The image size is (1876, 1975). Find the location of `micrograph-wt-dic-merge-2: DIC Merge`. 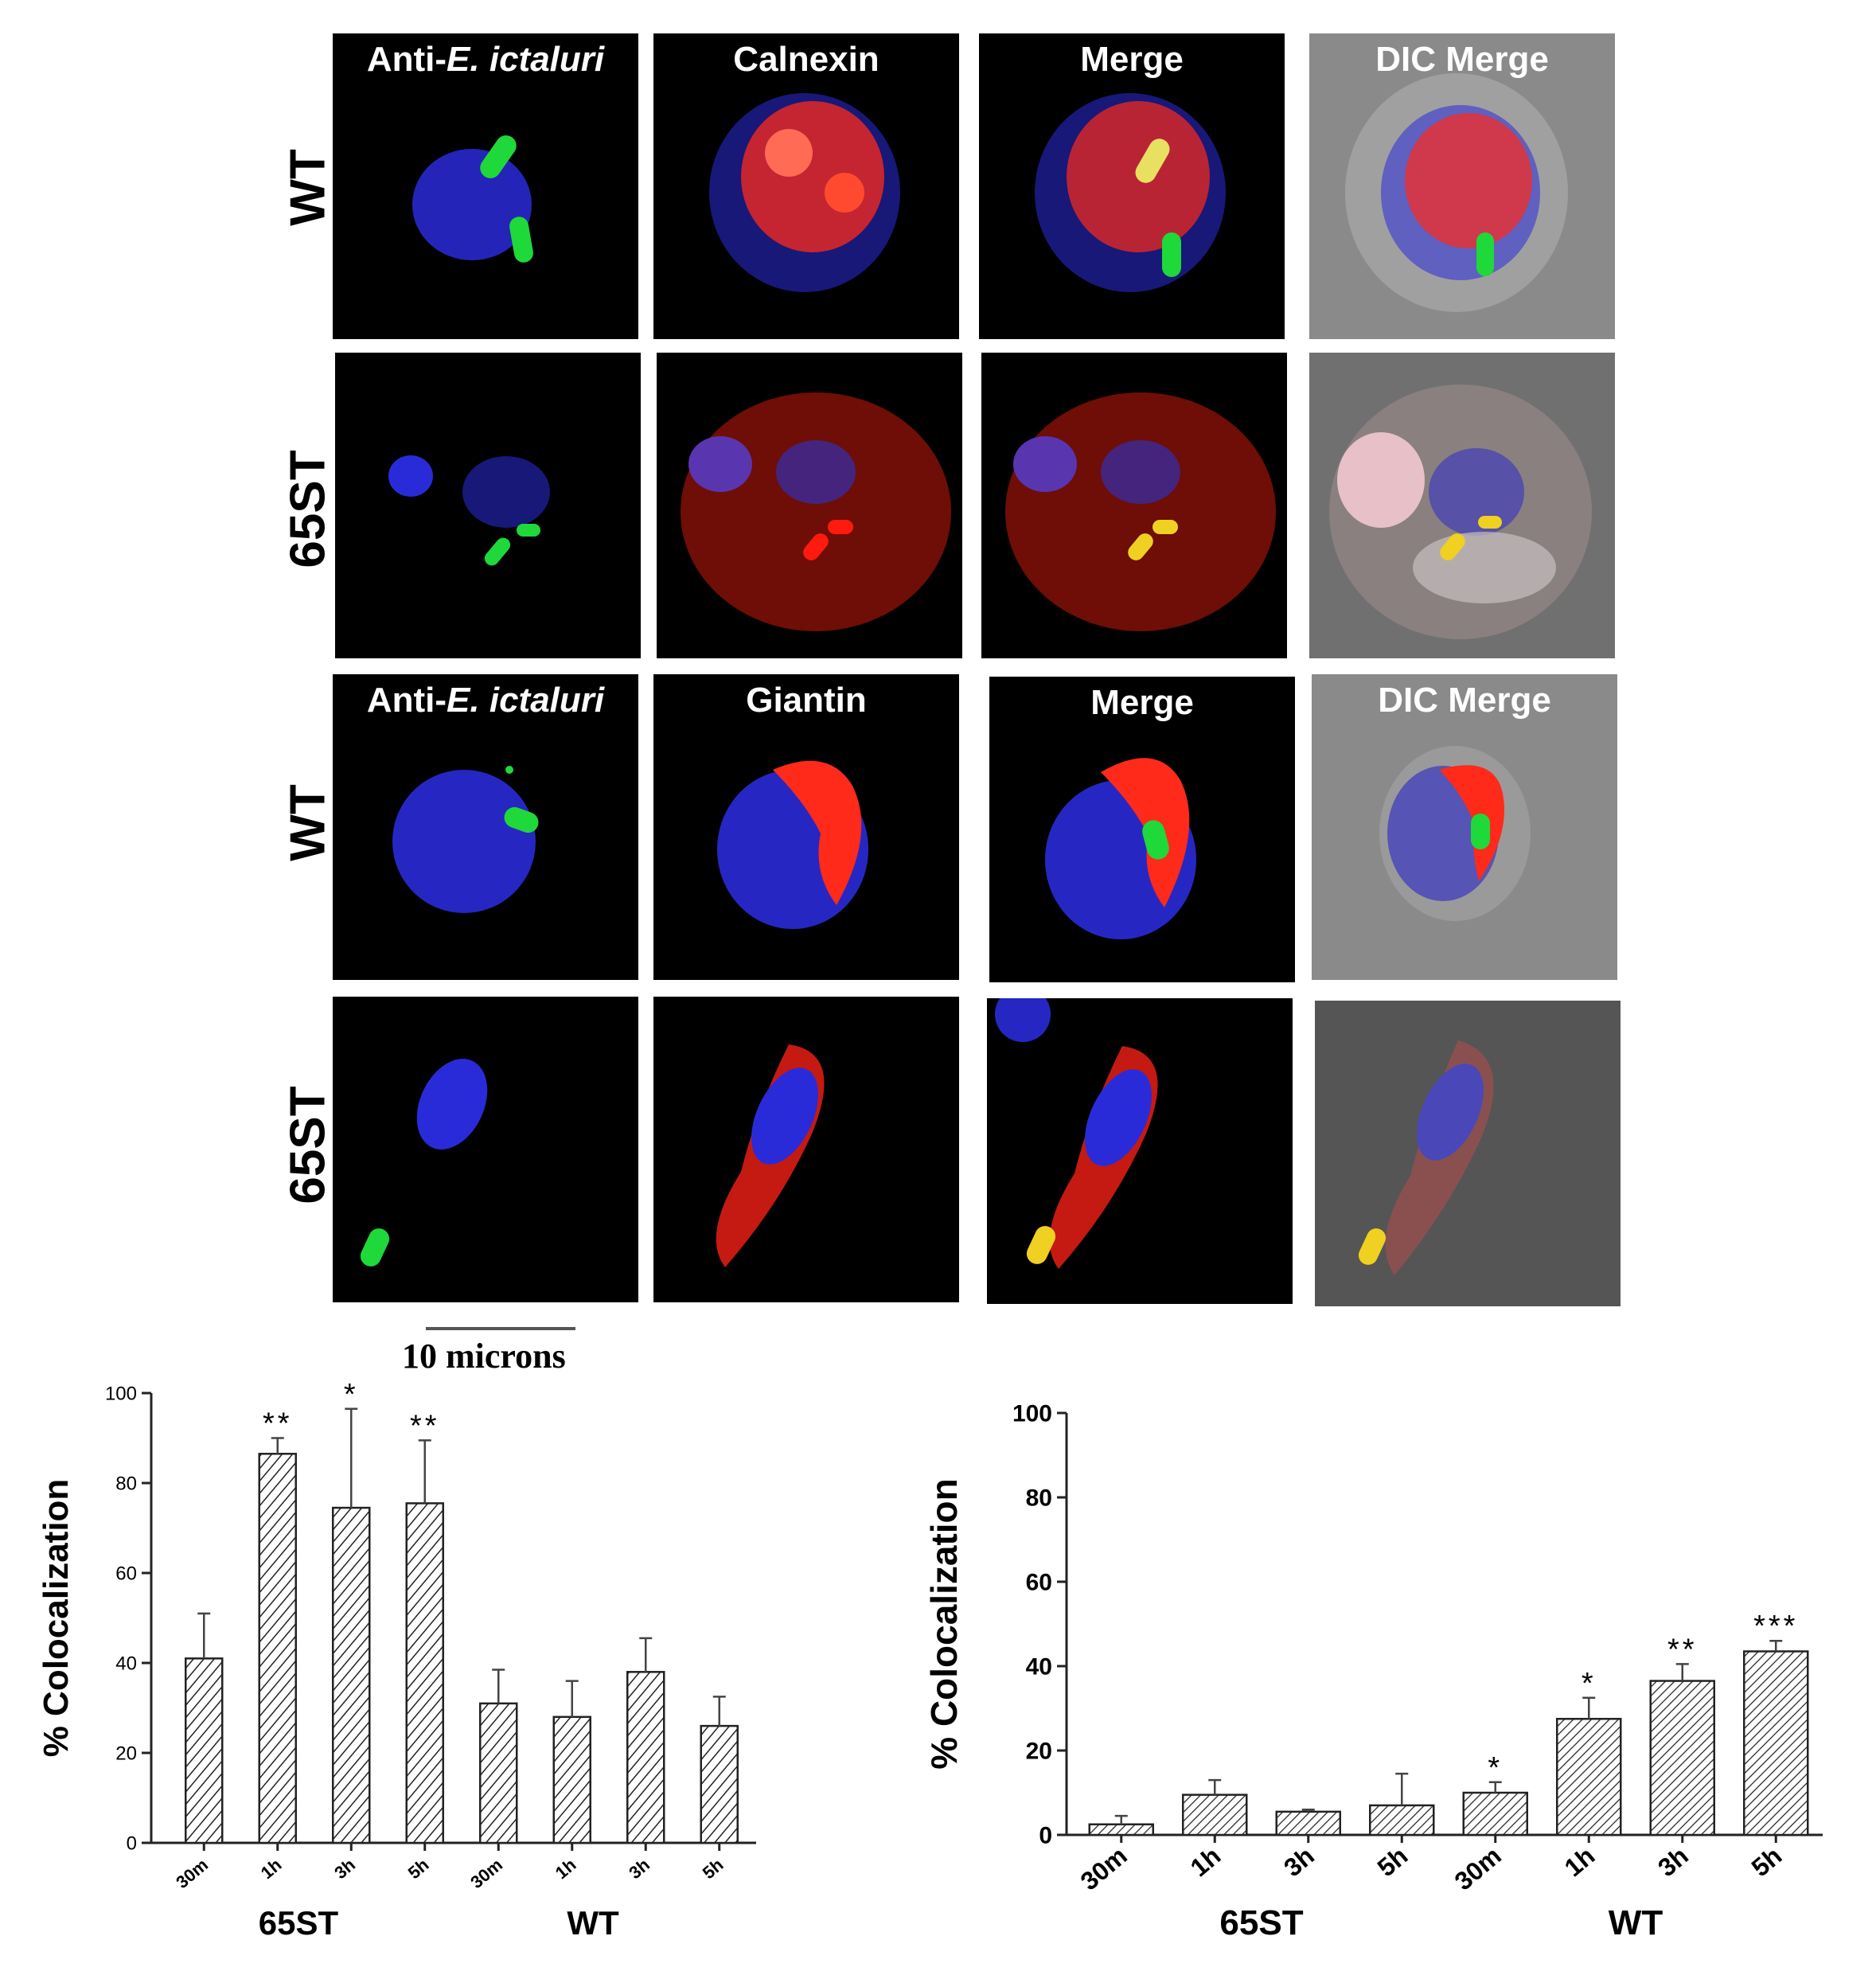

micrograph-wt-dic-merge-2: DIC Merge is located at coordinates (1464, 827).